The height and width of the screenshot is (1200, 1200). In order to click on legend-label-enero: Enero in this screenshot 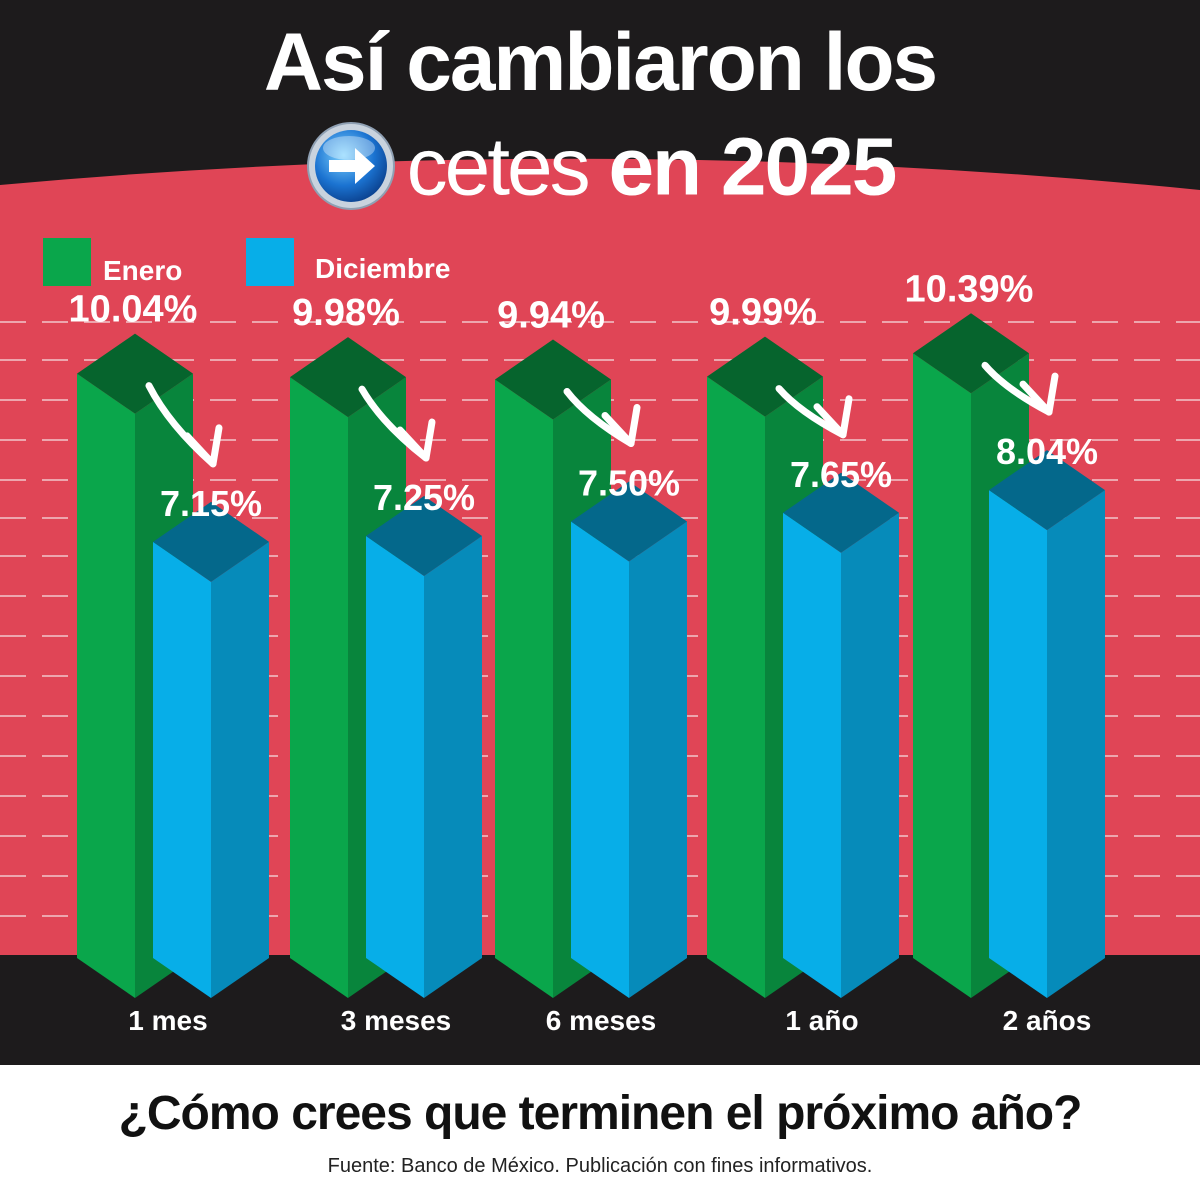, I will do `click(142, 270)`.